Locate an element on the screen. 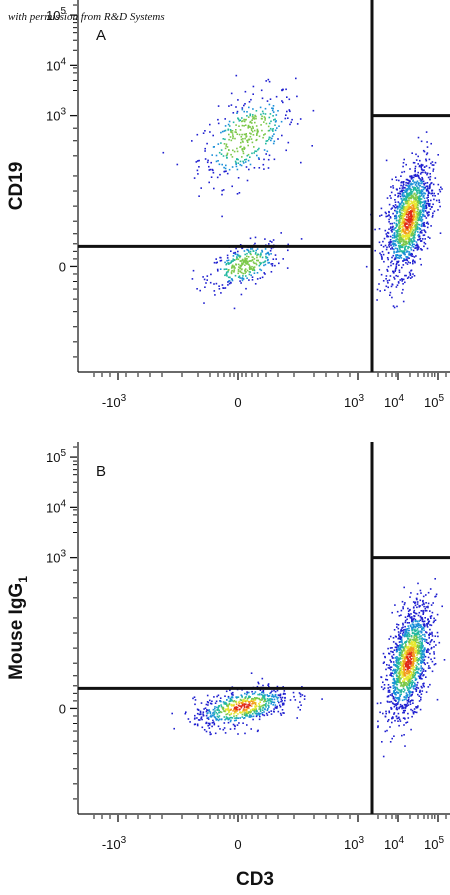  x-tick-label: 105 is located at coordinates (434, 843).